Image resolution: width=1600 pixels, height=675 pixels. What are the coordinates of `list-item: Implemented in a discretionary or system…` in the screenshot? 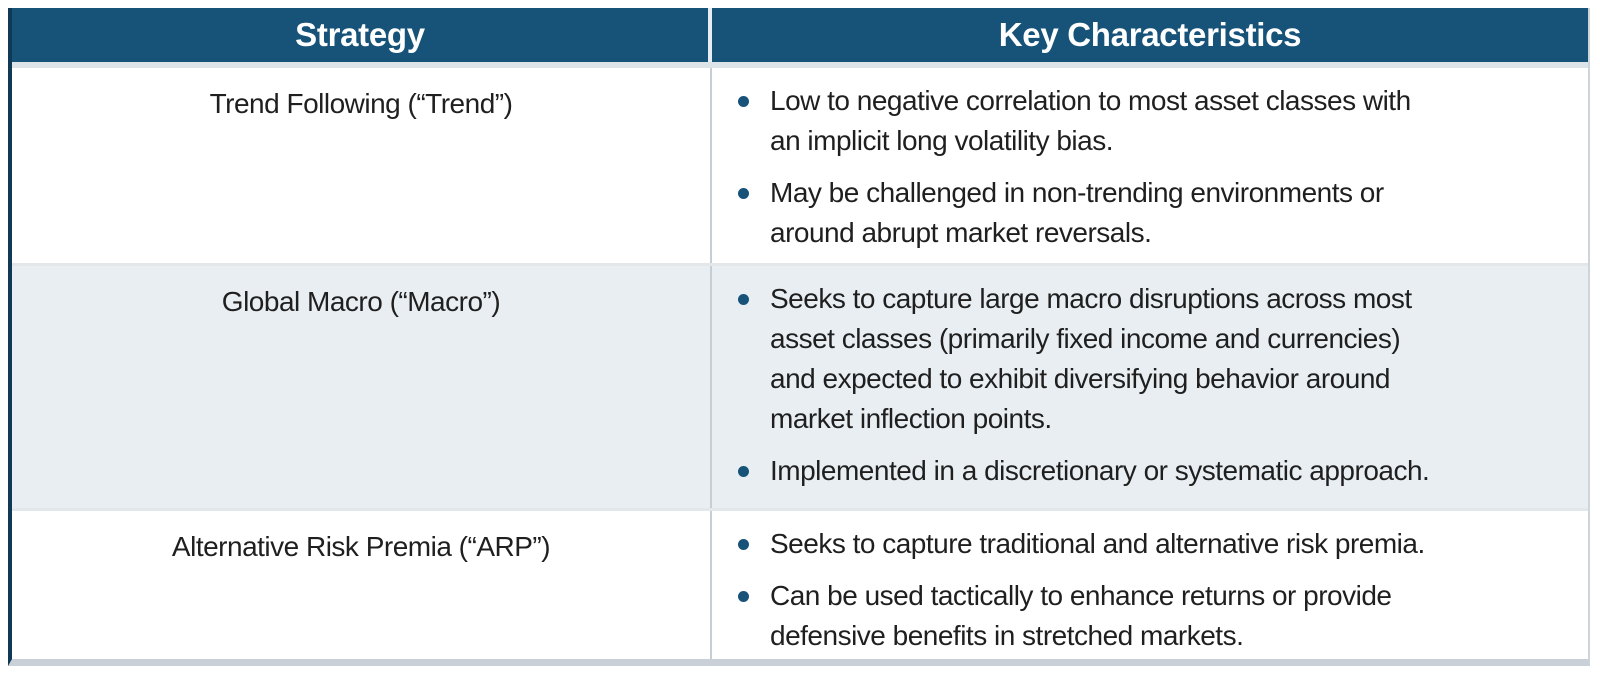 It's located at (1154, 471).